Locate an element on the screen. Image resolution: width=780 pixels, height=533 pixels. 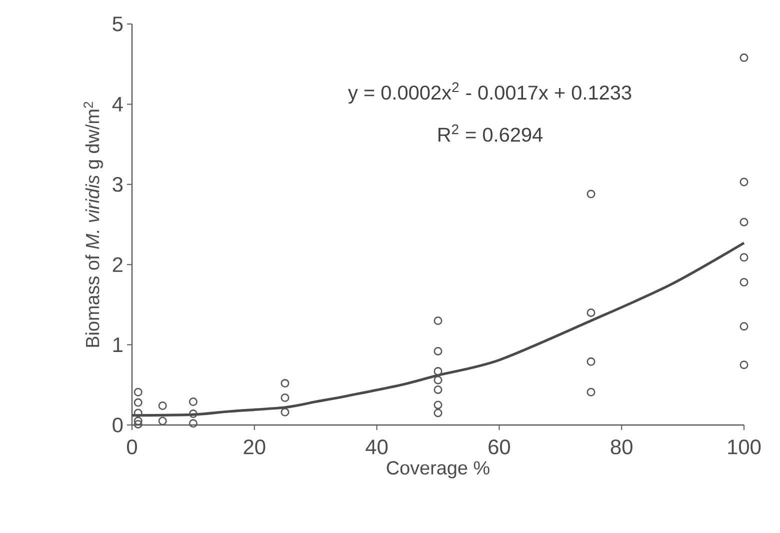
x-tick-label: 80 is located at coordinates (621, 447).